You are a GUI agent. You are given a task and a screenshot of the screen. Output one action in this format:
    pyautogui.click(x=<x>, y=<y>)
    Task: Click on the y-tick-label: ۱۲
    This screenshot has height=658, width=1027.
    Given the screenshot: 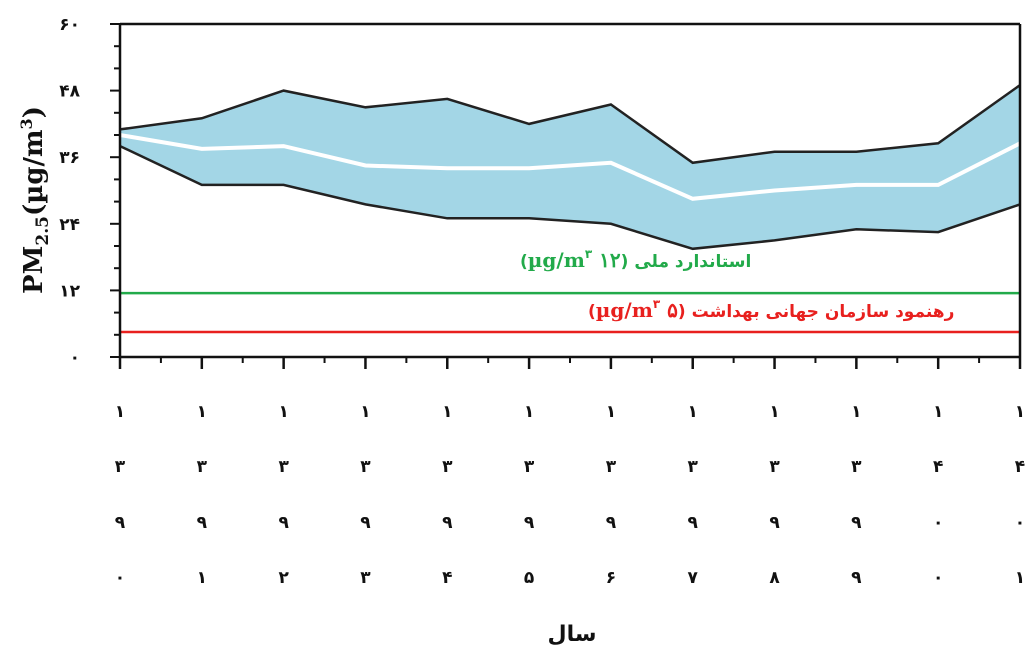 What is the action you would take?
    pyautogui.click(x=69, y=291)
    